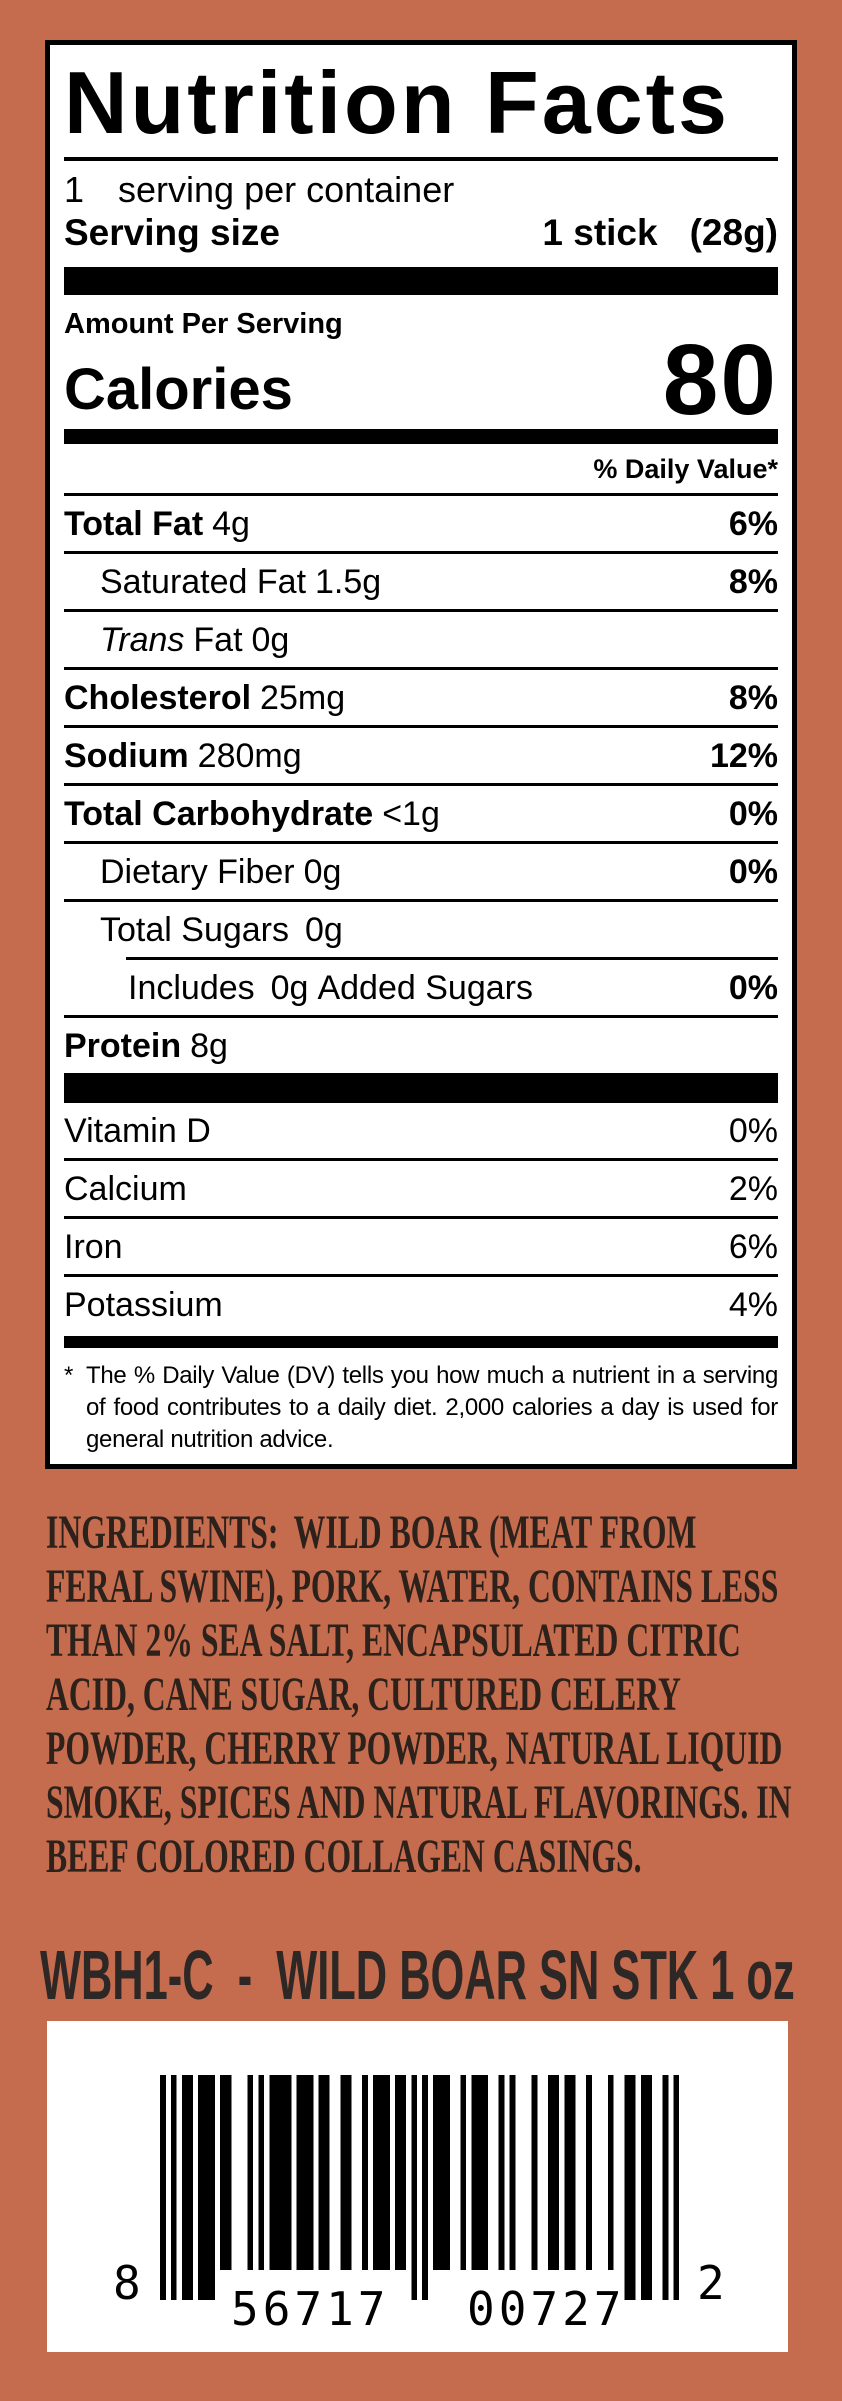 The image size is (842, 2401). I want to click on ingredients-line: POWDER, CHERRY POWDER, NATURAL LIQUID, so click(414, 1748).